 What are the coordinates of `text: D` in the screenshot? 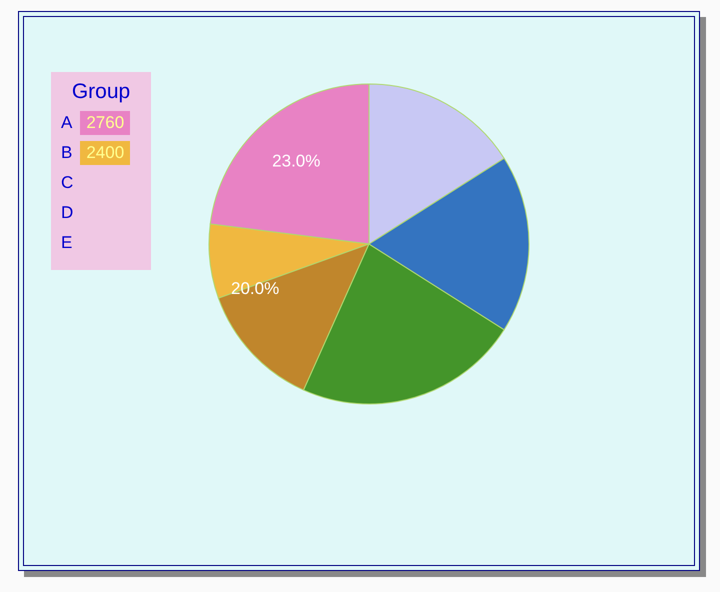 It's located at (67, 213).